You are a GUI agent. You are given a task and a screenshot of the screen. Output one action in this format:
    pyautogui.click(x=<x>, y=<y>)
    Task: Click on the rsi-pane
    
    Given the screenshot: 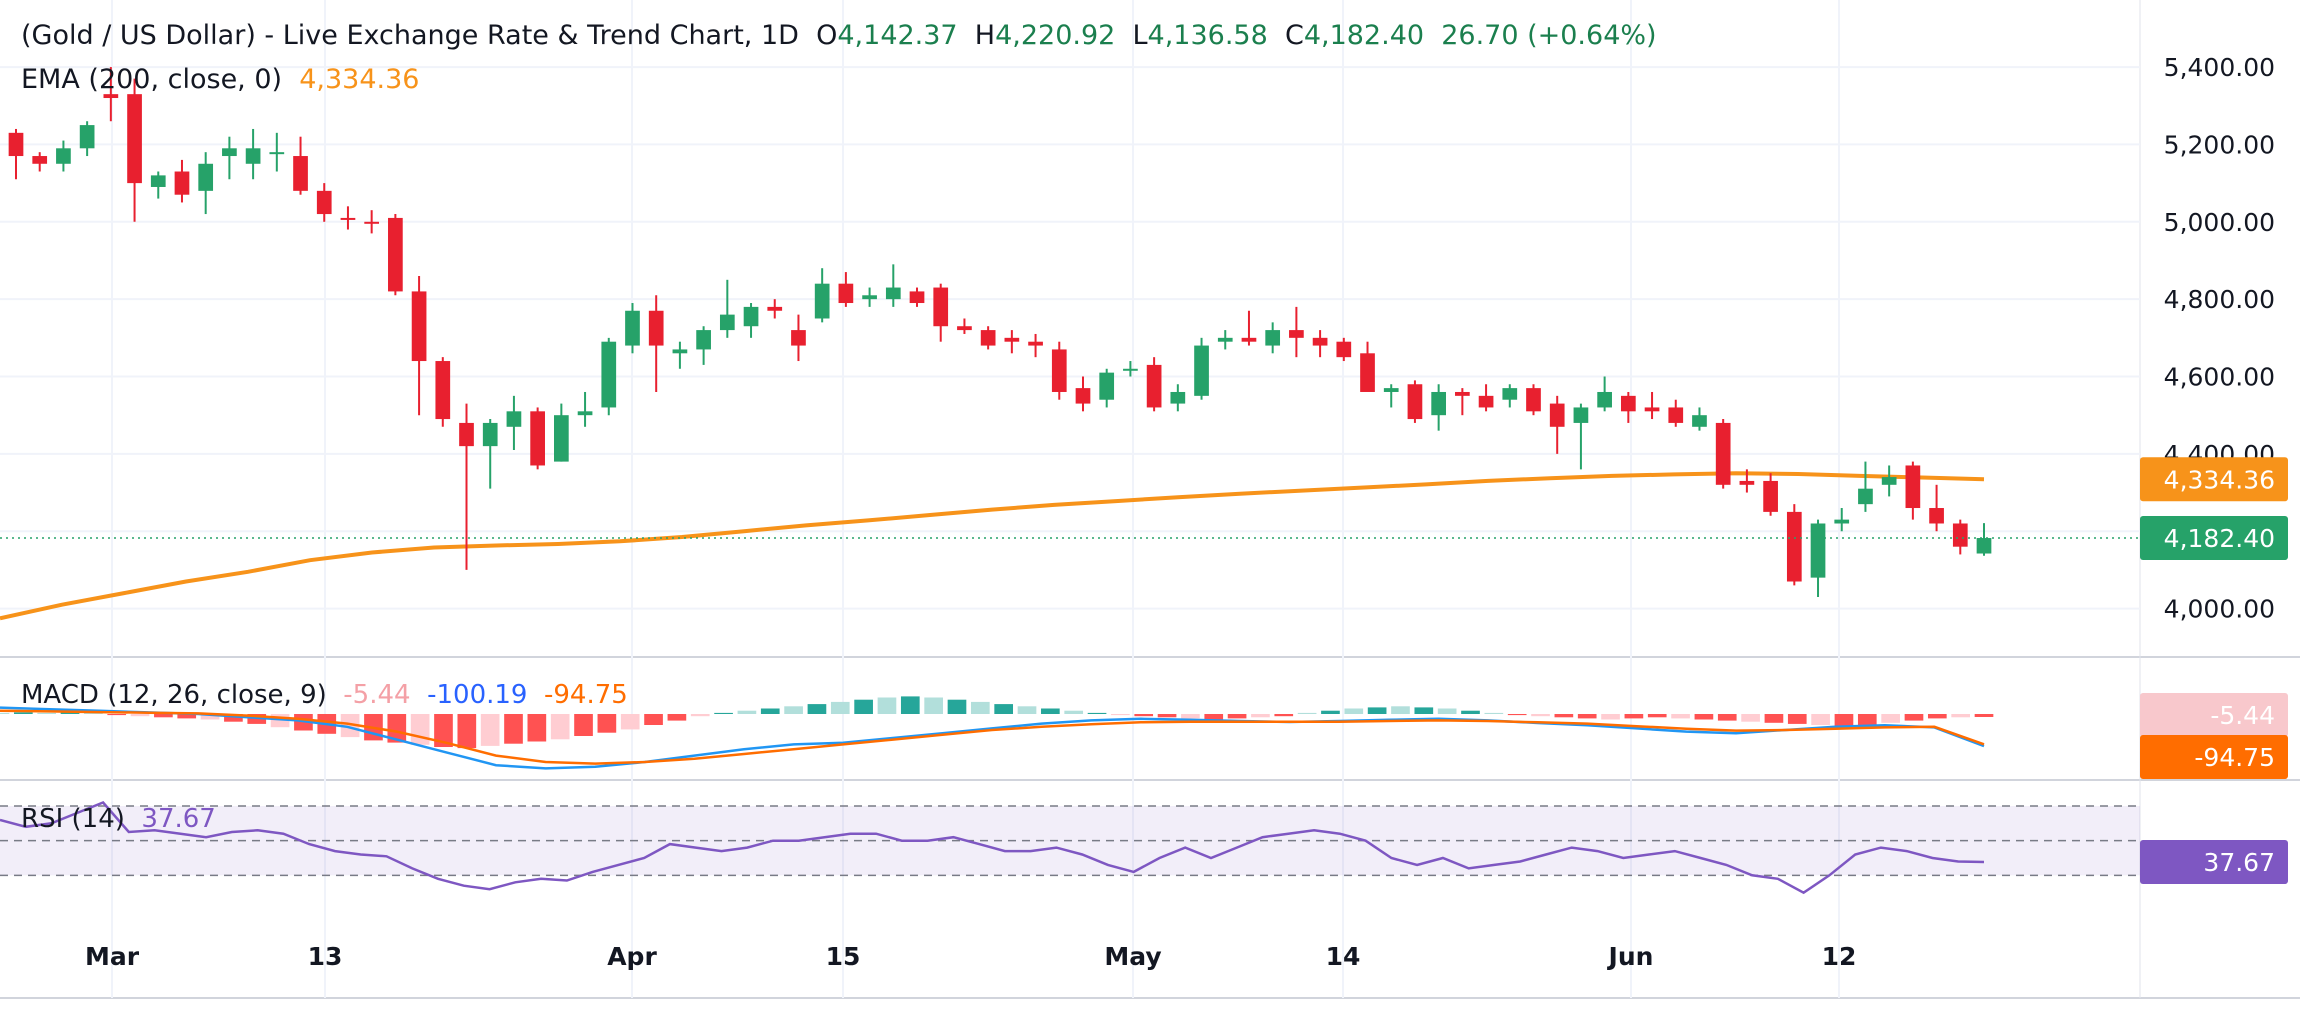 What is the action you would take?
    pyautogui.click(x=1070, y=848)
    